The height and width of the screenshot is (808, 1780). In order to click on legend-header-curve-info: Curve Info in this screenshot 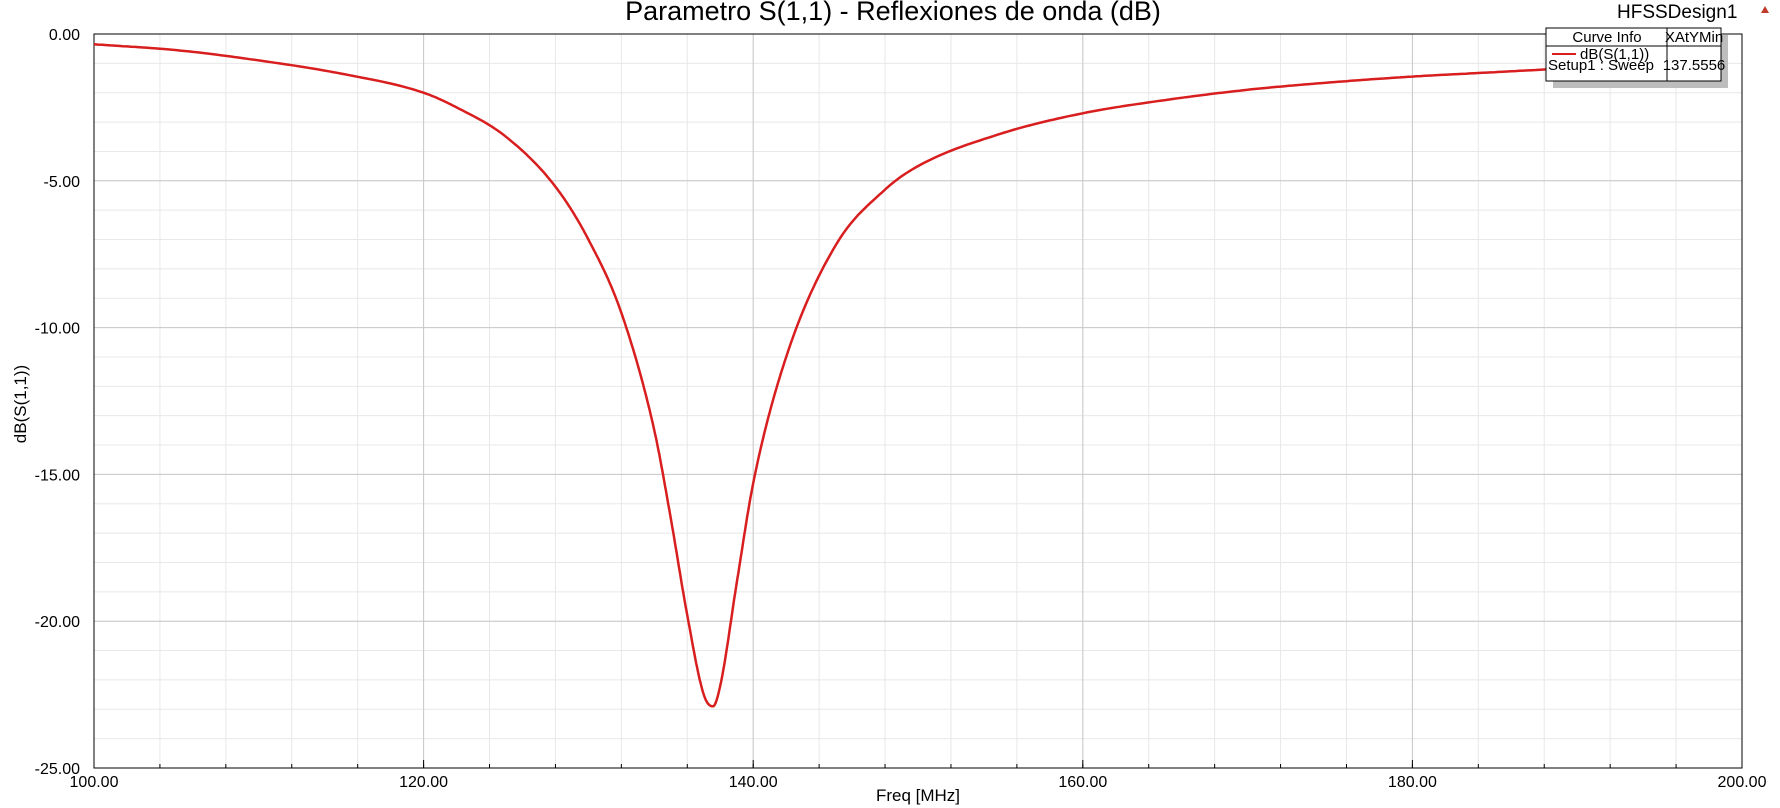, I will do `click(1606, 37)`.